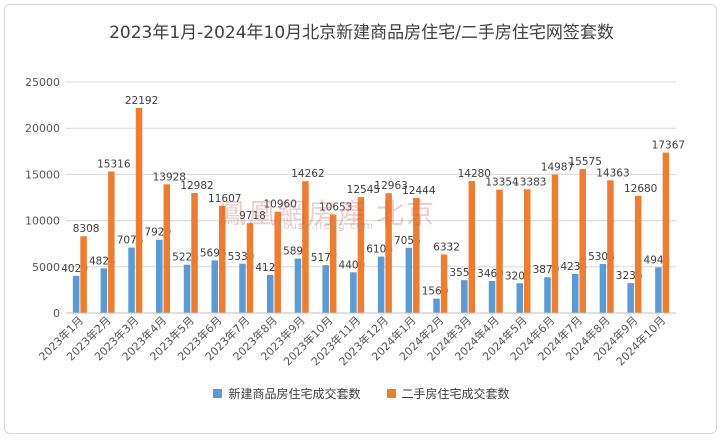 This screenshot has width=723, height=440. Describe the element at coordinates (296, 252) in the screenshot. I see `data-label-new-homes: 5891` at that location.